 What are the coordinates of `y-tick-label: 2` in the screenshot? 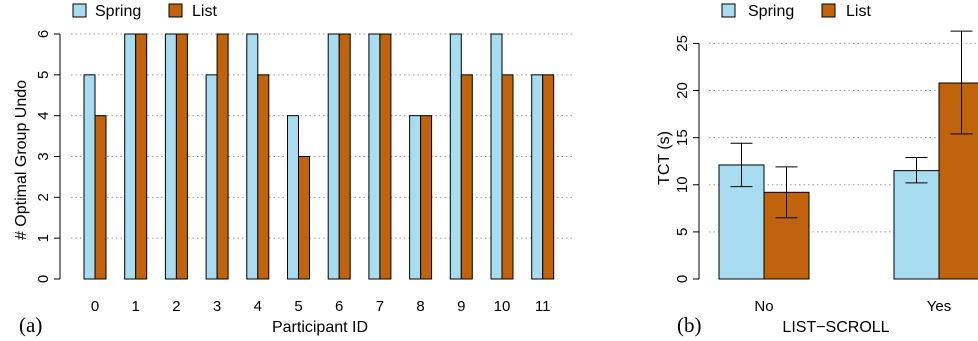 It's located at (43, 197).